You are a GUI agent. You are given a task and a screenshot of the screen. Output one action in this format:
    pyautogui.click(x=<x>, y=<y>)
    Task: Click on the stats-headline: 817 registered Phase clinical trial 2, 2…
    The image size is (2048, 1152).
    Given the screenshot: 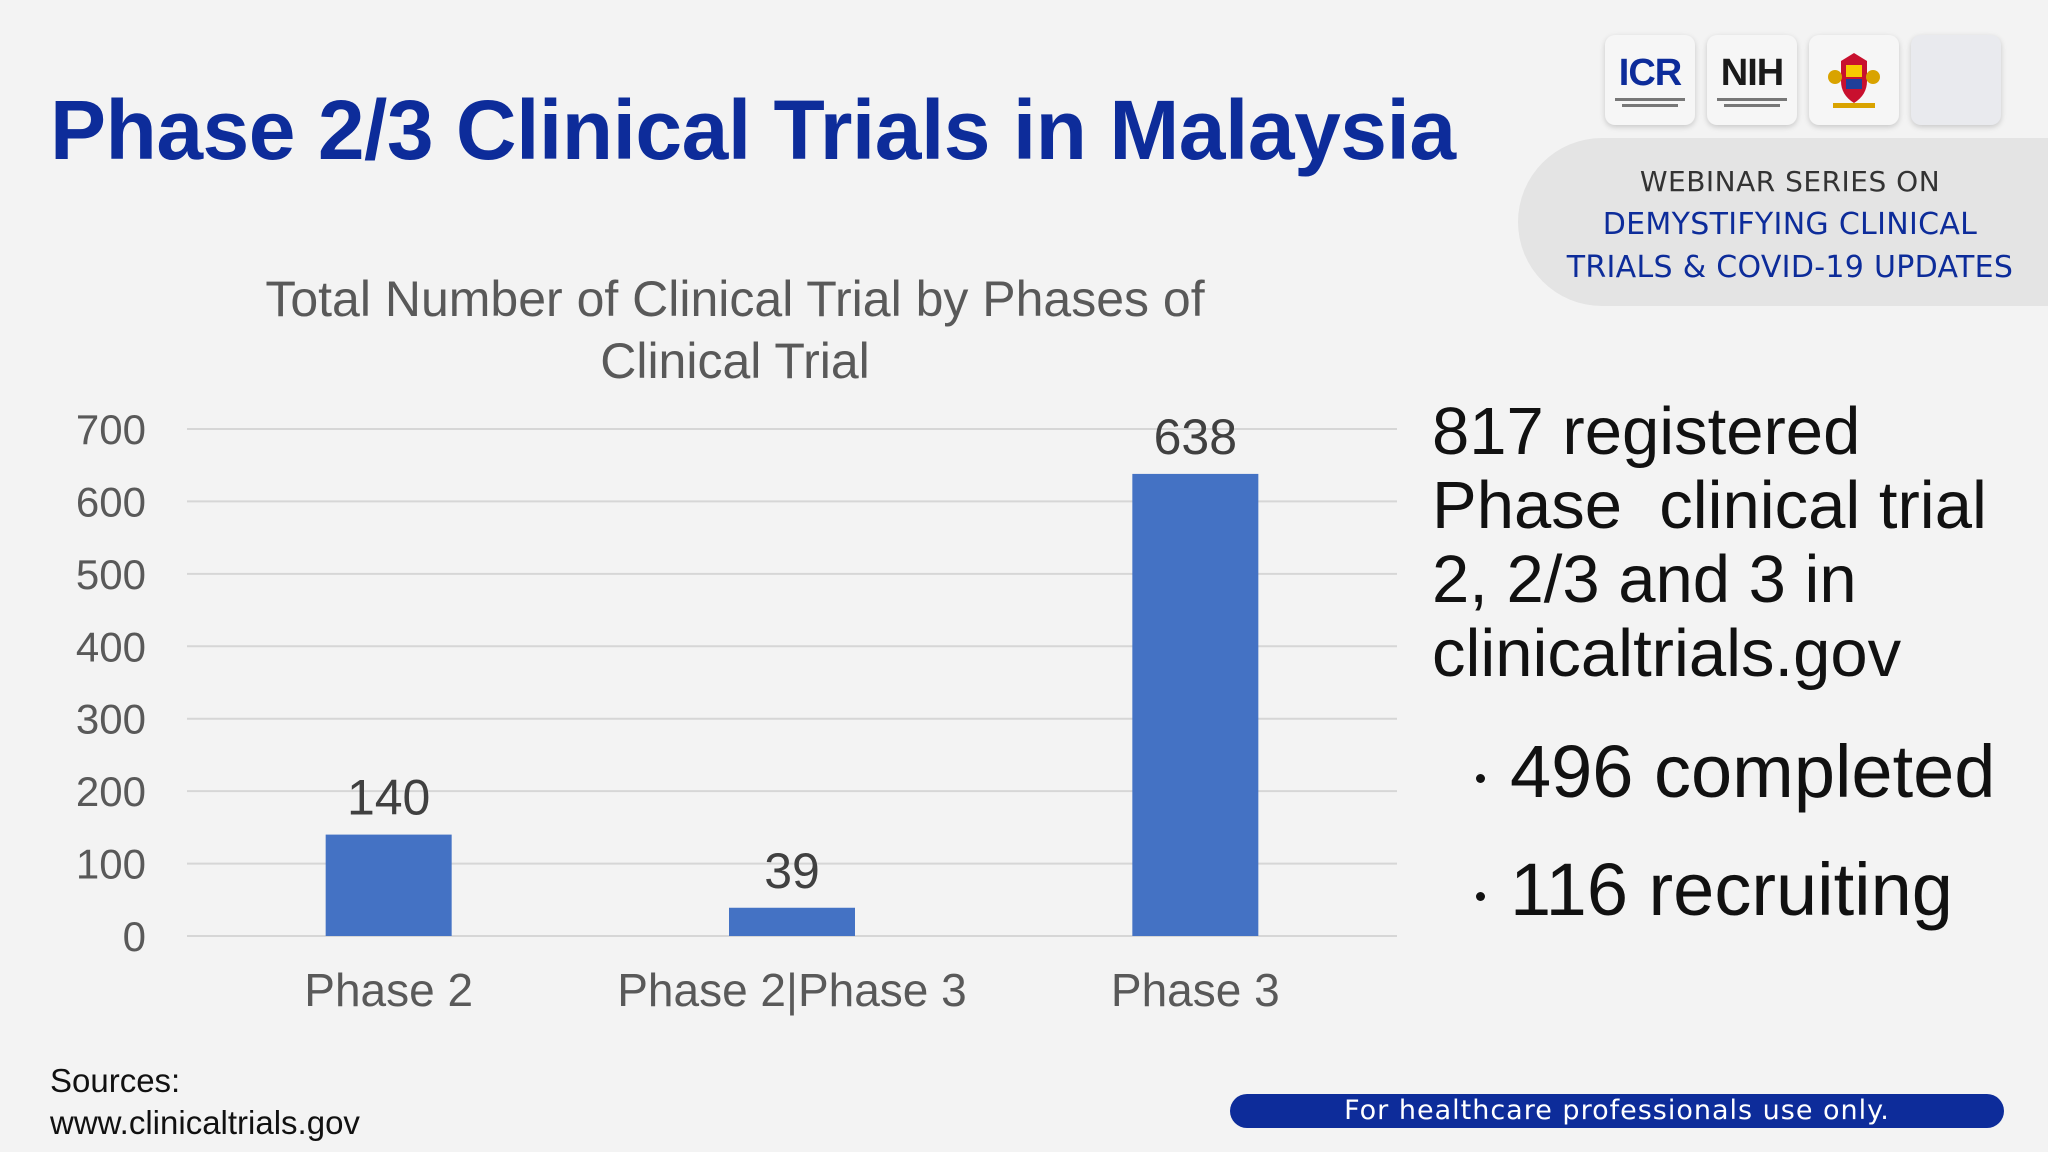 What is the action you would take?
    pyautogui.click(x=1709, y=542)
    